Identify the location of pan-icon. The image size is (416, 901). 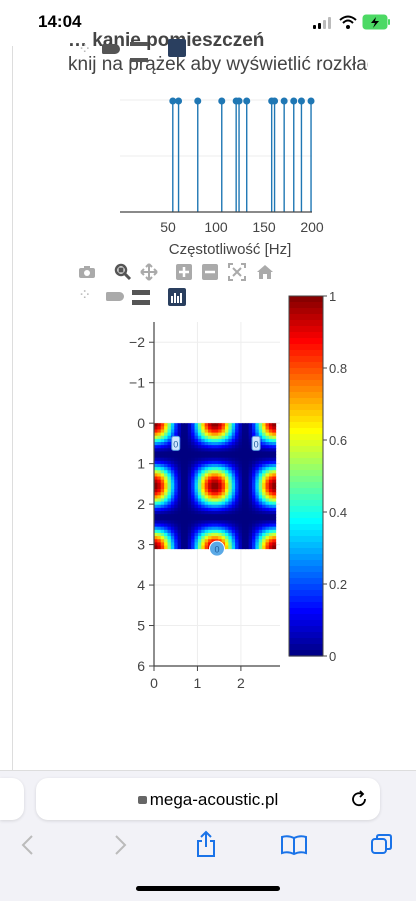
(149, 272).